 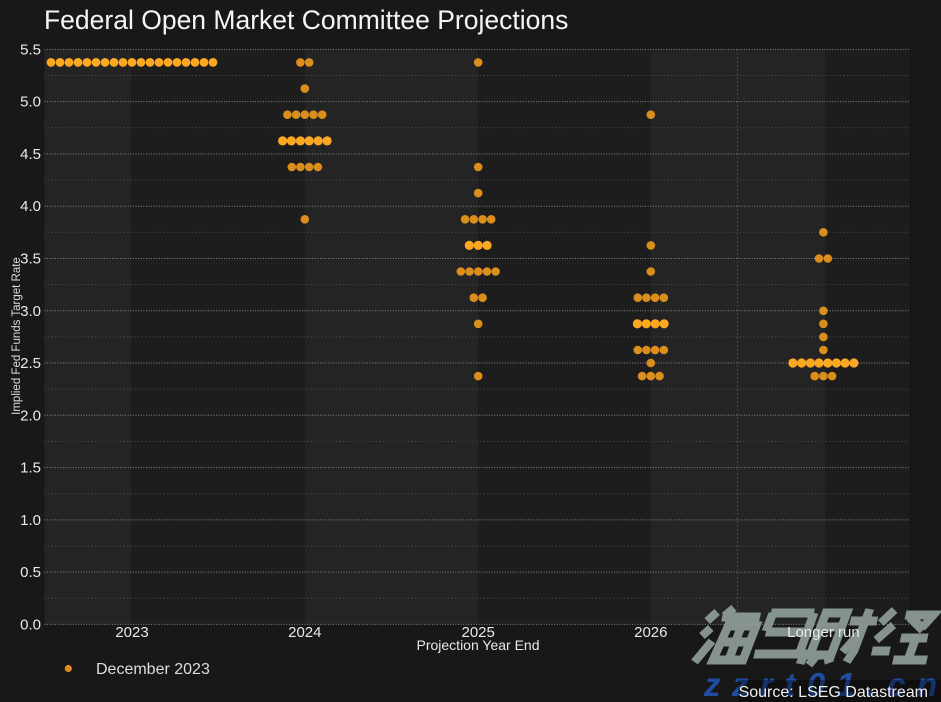 What do you see at coordinates (650, 632) in the screenshot?
I see `svg-text: 2026` at bounding box center [650, 632].